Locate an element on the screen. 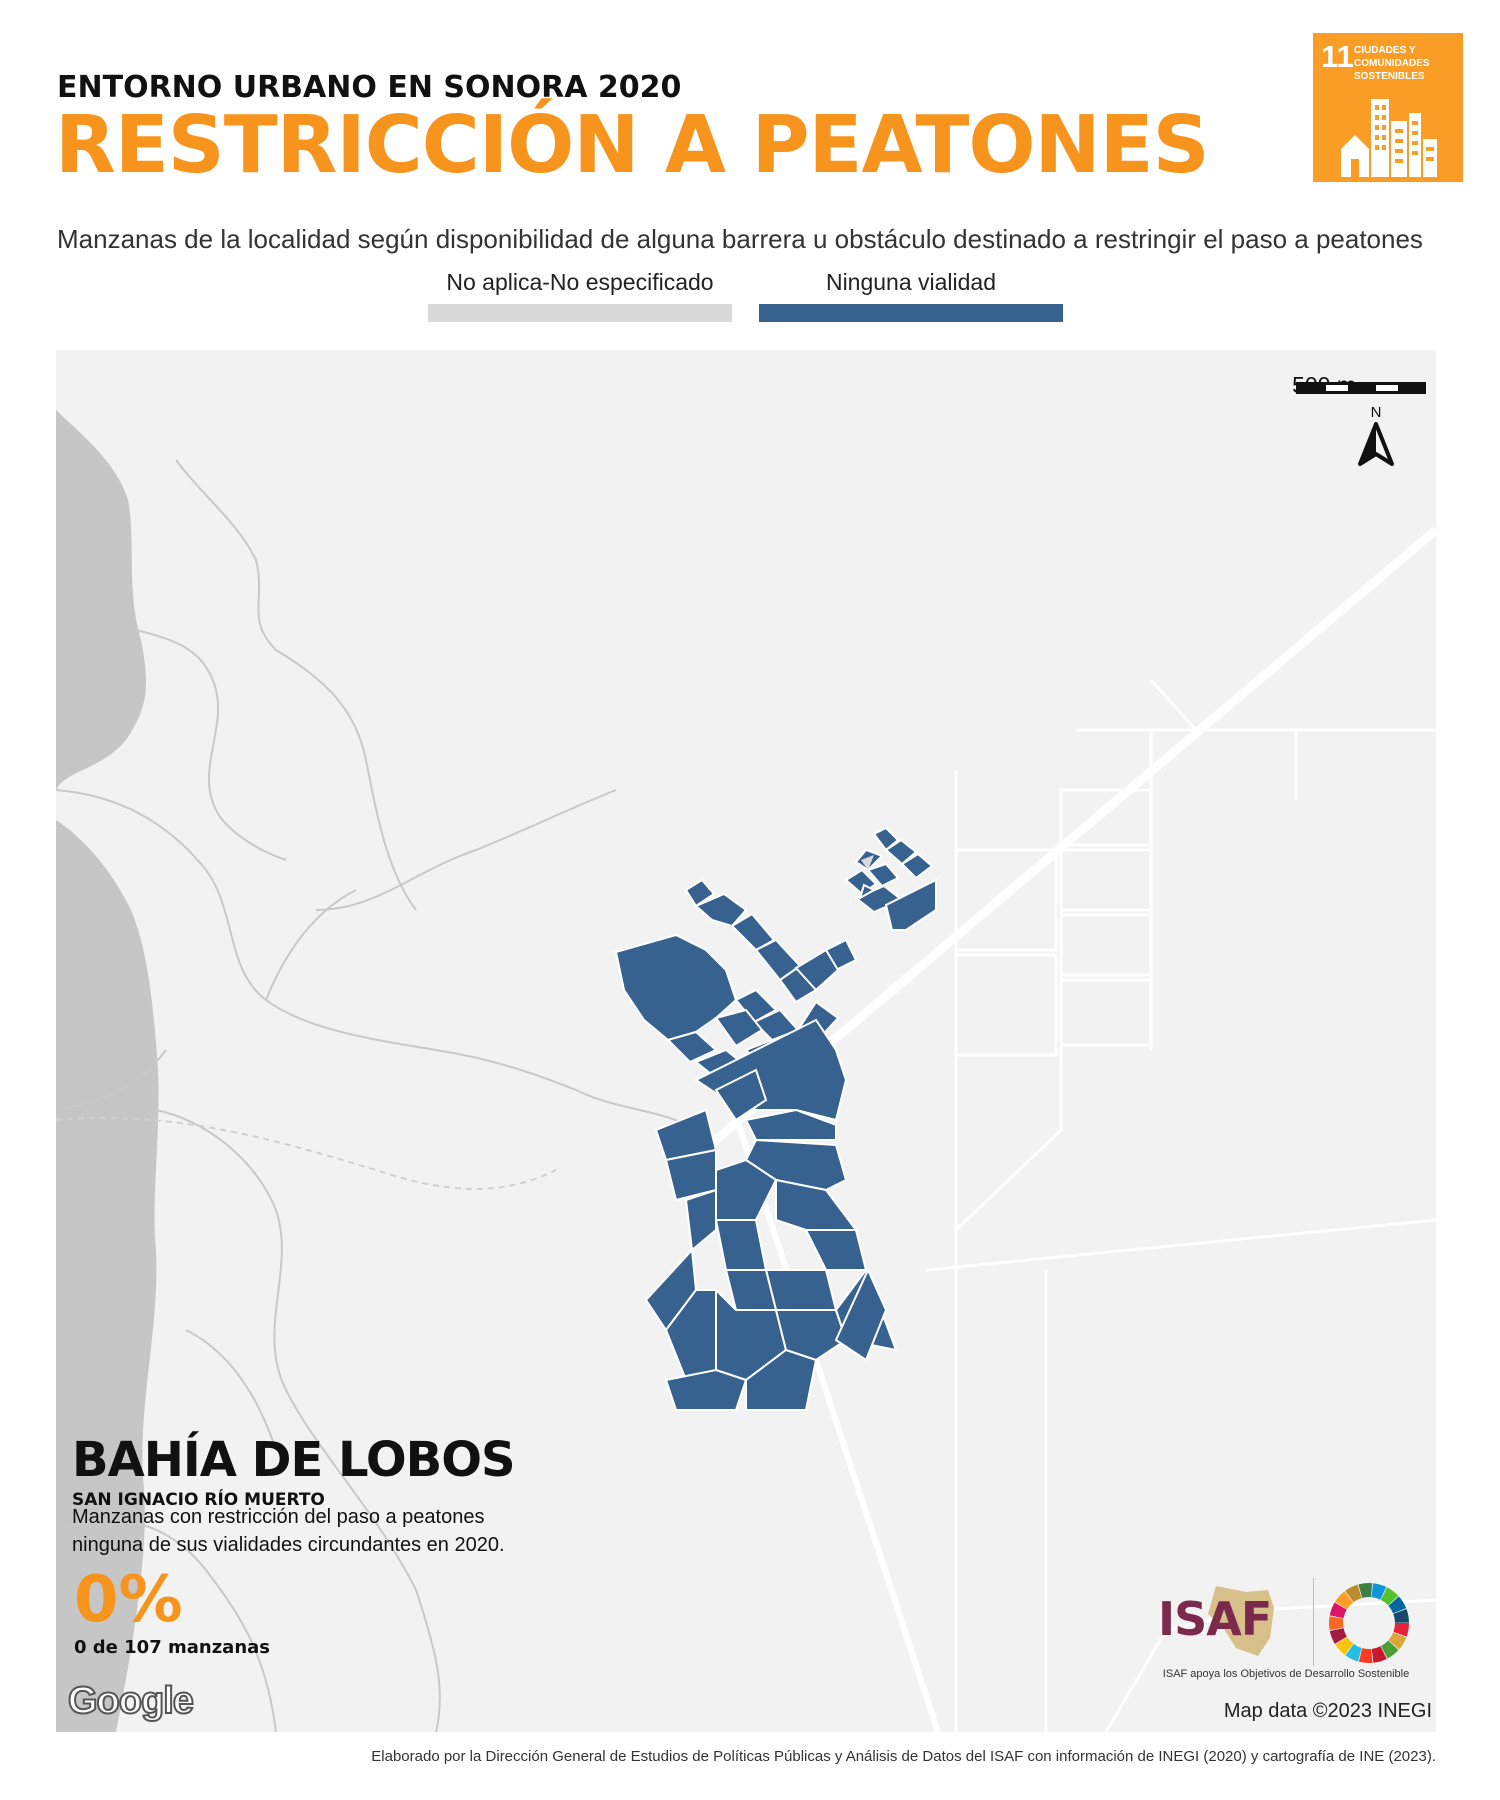  north-arrow: N is located at coordinates (1376, 435).